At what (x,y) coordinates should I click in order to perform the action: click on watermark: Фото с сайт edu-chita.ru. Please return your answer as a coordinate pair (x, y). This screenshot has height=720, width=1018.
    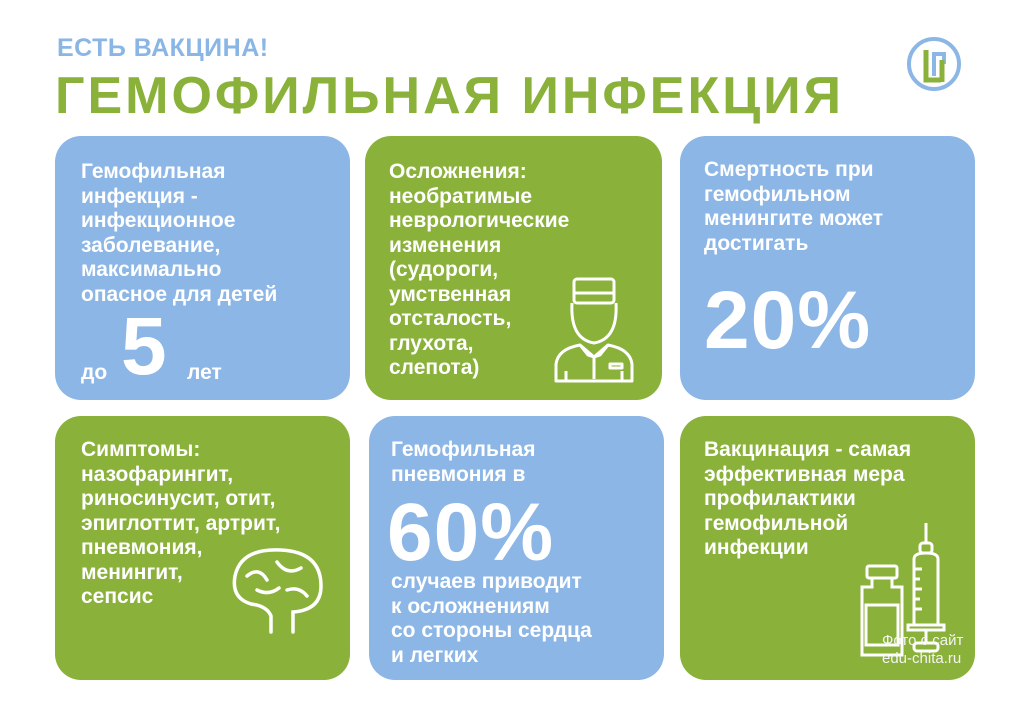
    Looking at the image, I should click on (923, 649).